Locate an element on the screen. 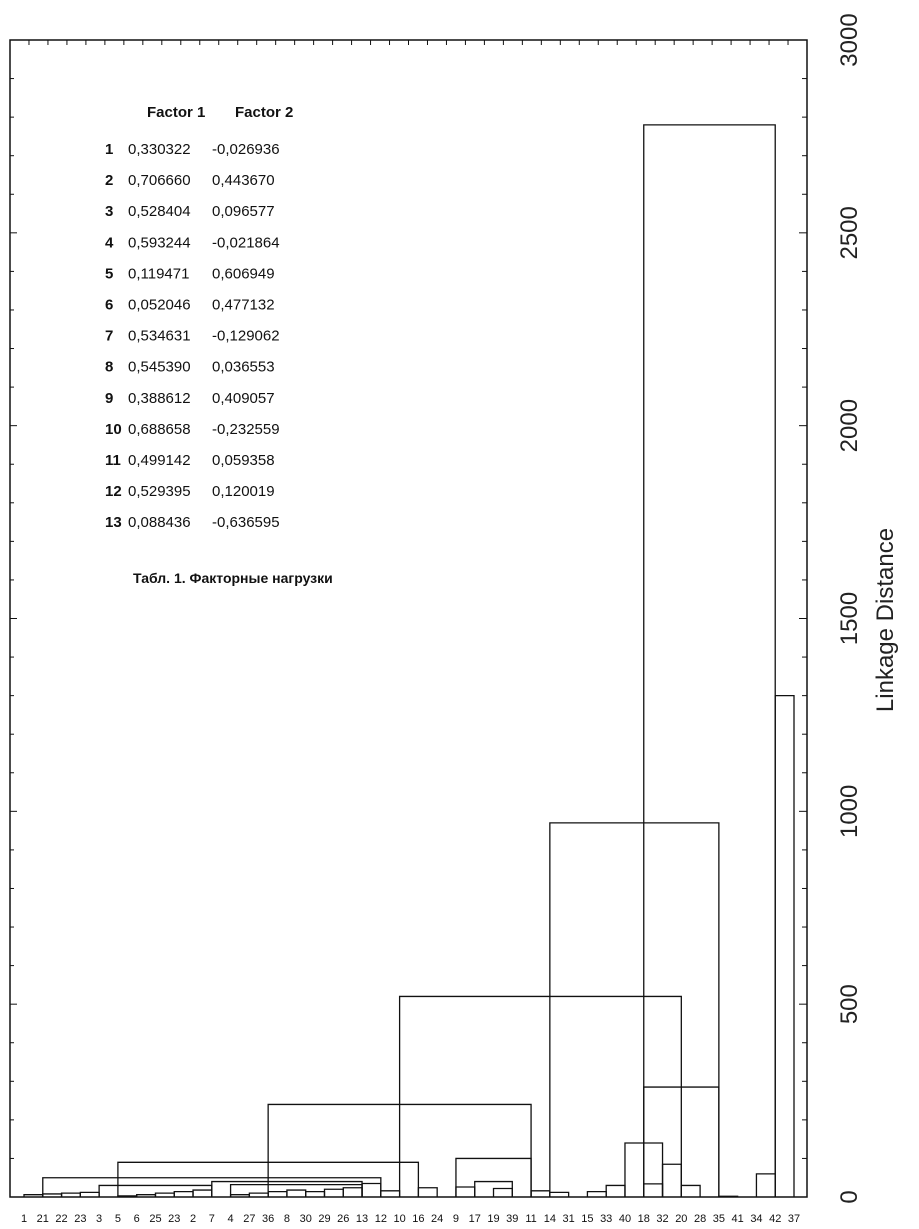 The width and height of the screenshot is (919, 1229). table-row-number: 7 is located at coordinates (109, 336).